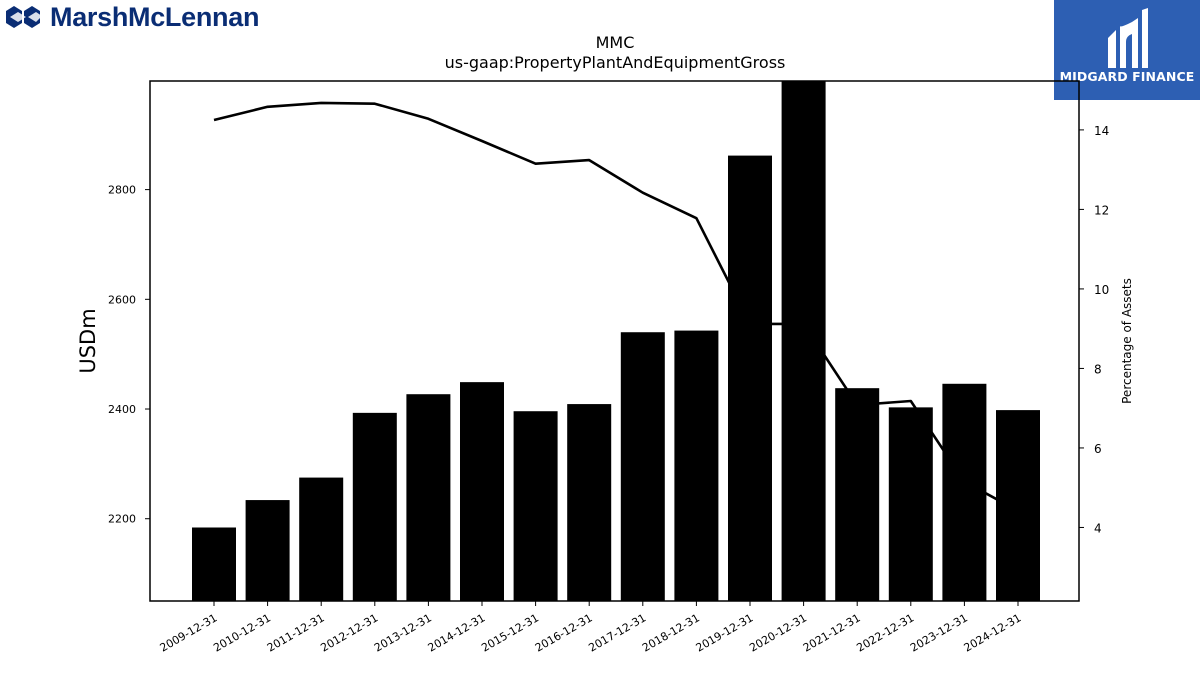 The width and height of the screenshot is (1200, 675). What do you see at coordinates (122, 409) in the screenshot?
I see `left-tick-label: 2400` at bounding box center [122, 409].